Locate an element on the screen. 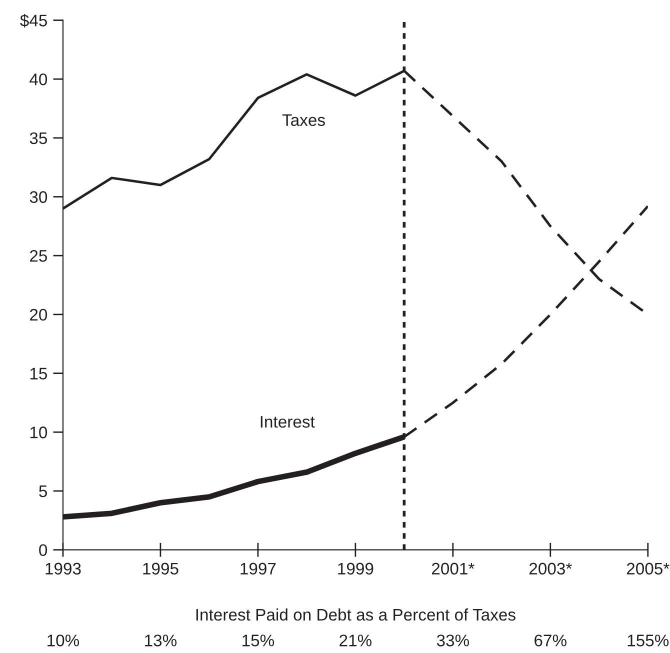 This screenshot has height=653, width=670. text: 21% is located at coordinates (356, 640).